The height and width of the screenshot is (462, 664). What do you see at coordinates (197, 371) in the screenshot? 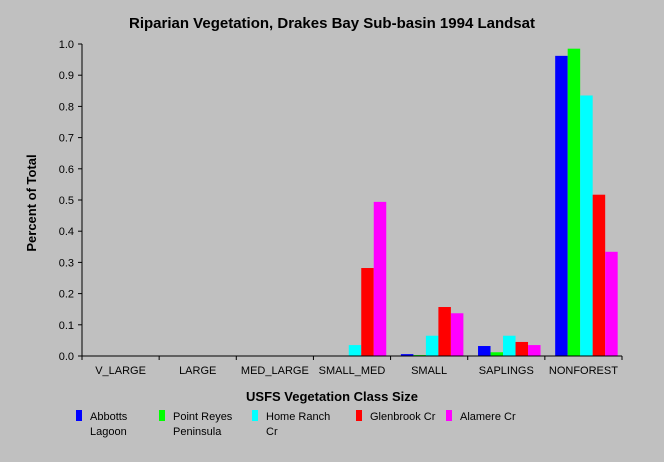
I see `x-tick-label: LARGE` at bounding box center [197, 371].